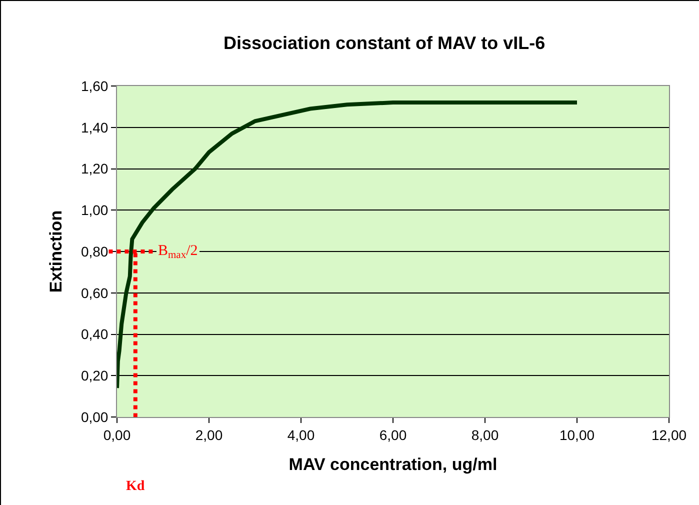 The width and height of the screenshot is (699, 505). I want to click on chart-title: Dissociation constant of MAV to vIL-6, so click(385, 42).